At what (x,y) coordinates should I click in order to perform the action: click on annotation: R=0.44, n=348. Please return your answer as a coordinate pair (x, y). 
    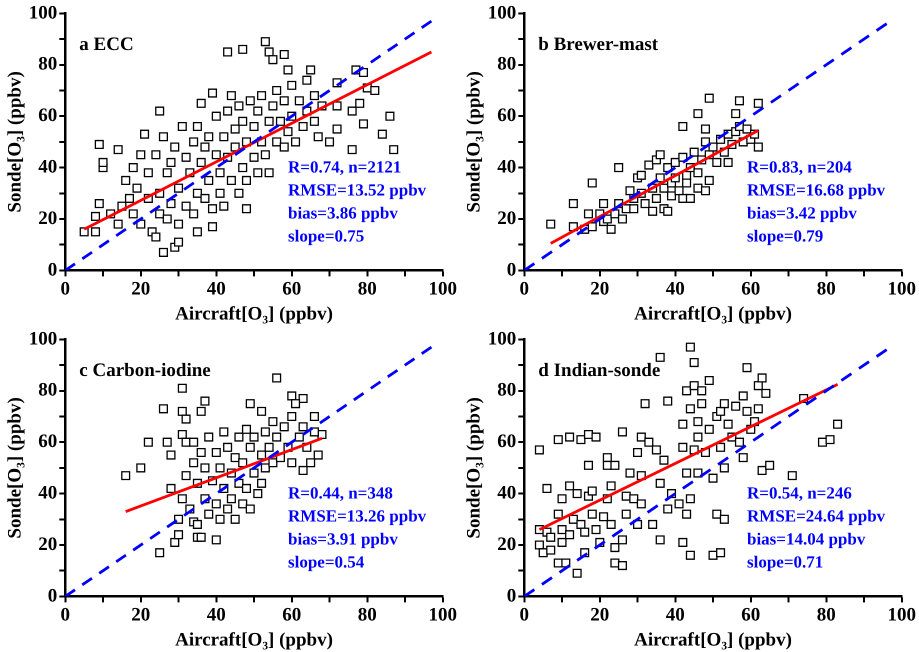
    Looking at the image, I should click on (340, 493).